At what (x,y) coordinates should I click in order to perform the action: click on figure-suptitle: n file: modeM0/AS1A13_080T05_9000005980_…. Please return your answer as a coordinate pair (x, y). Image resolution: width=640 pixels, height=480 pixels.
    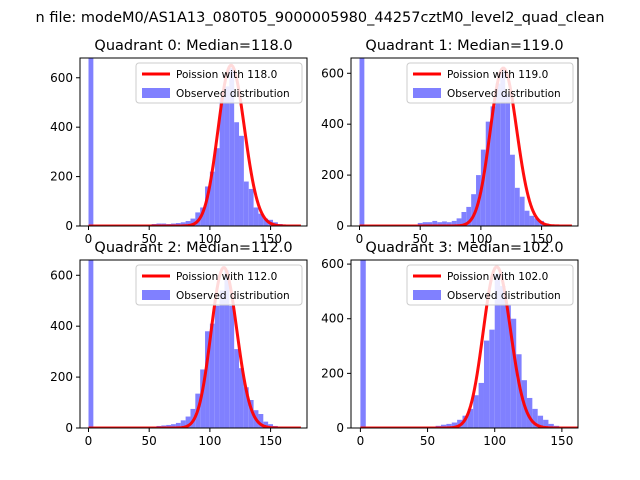
    Looking at the image, I should click on (320, 18).